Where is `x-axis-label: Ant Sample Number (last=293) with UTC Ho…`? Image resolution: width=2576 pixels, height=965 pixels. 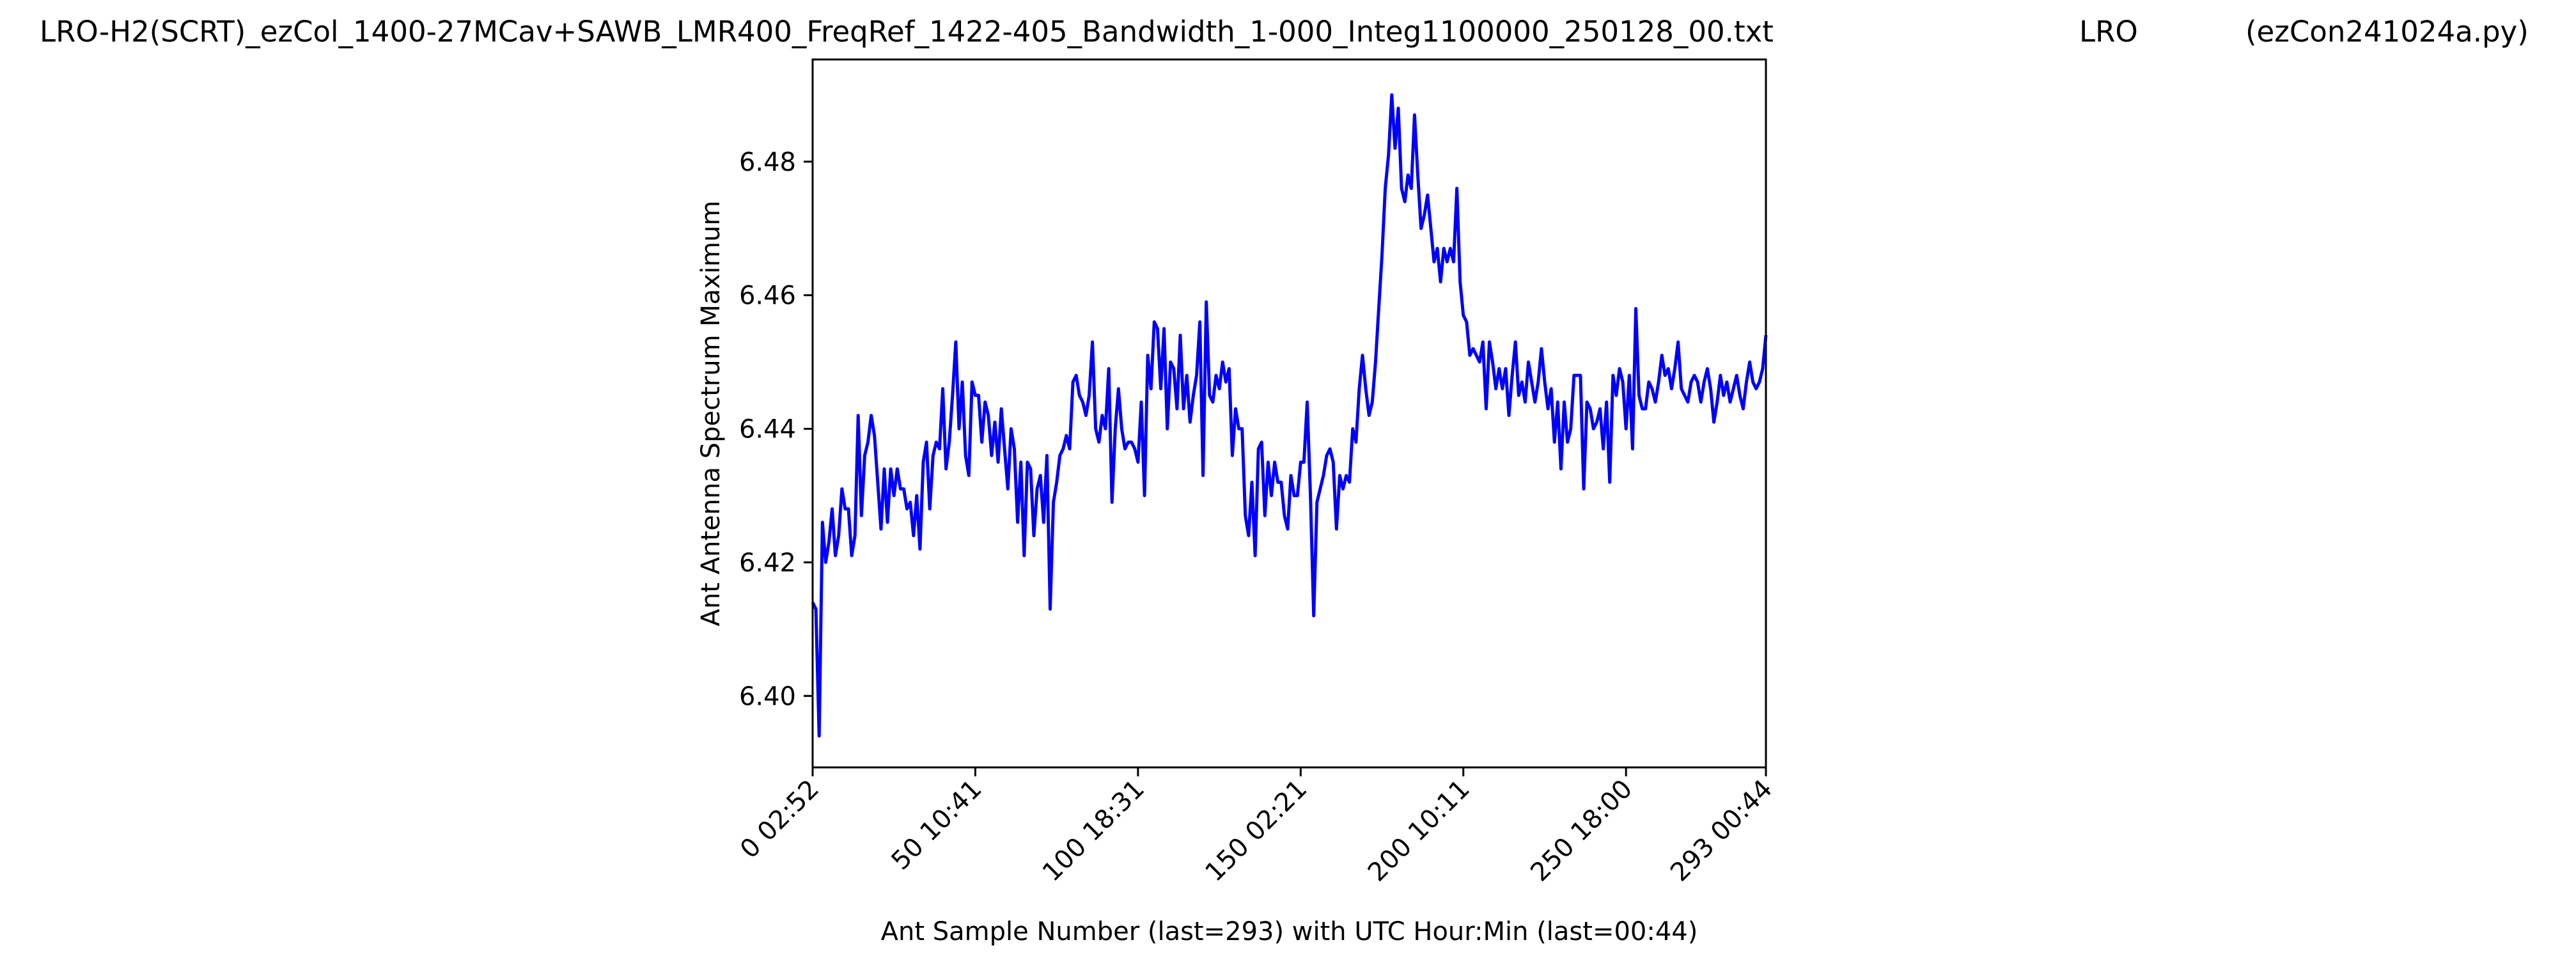
x-axis-label: Ant Sample Number (last=293) with UTC Ho… is located at coordinates (1289, 931).